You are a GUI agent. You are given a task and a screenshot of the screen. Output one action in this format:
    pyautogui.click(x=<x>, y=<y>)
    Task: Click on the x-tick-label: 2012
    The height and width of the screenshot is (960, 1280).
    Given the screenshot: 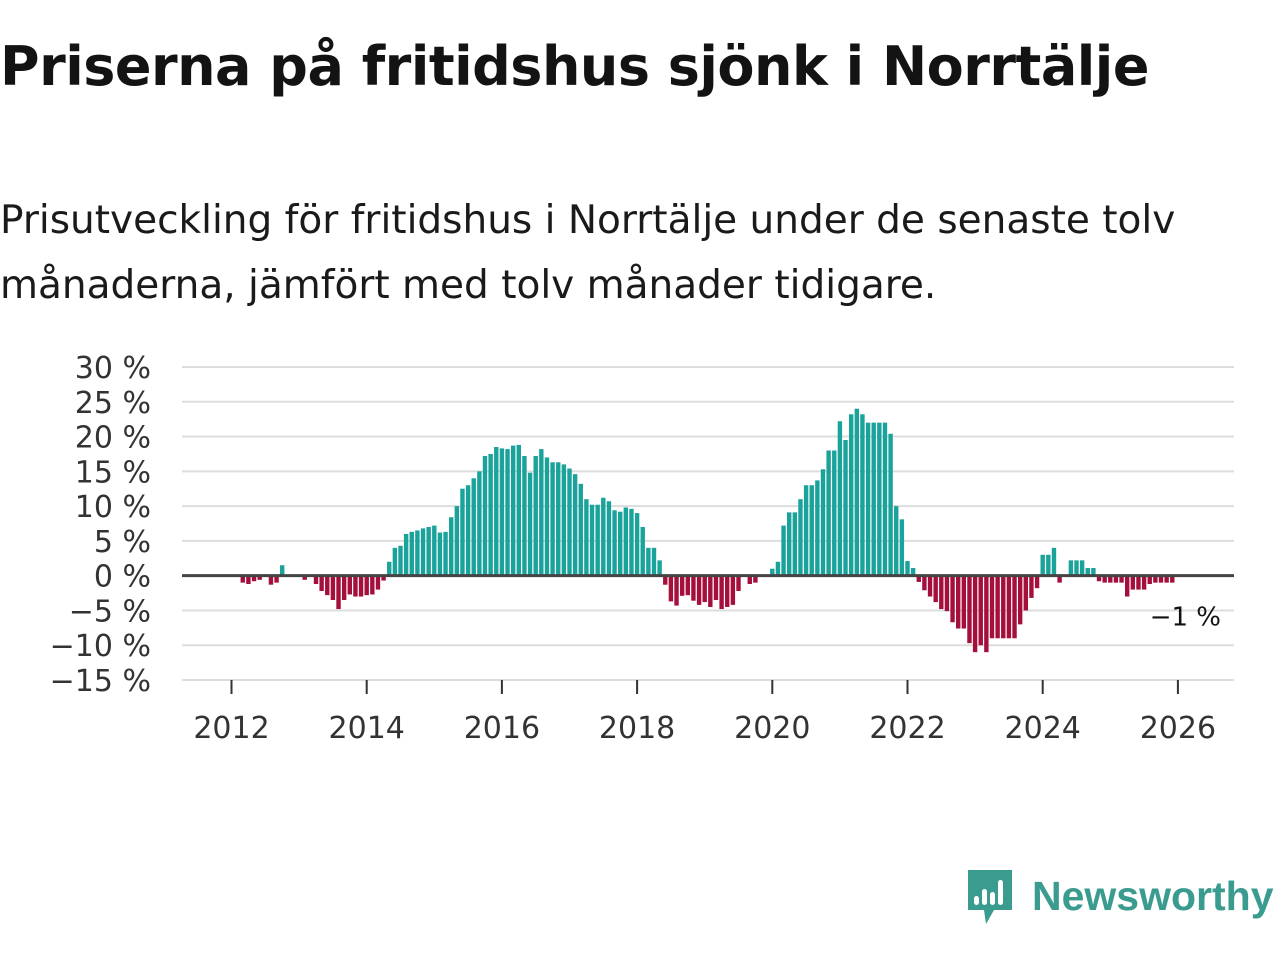 What is the action you would take?
    pyautogui.click(x=231, y=728)
    